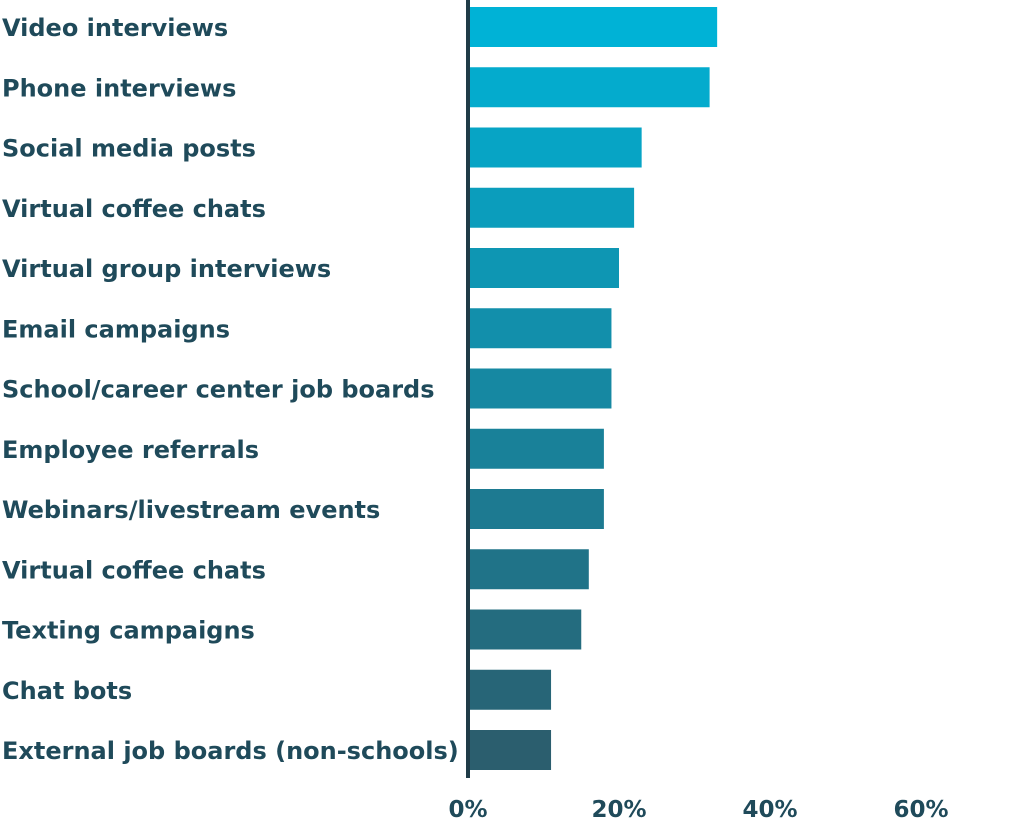  Describe the element at coordinates (166, 269) in the screenshot. I see `category-label: Virtual group interviews` at that location.